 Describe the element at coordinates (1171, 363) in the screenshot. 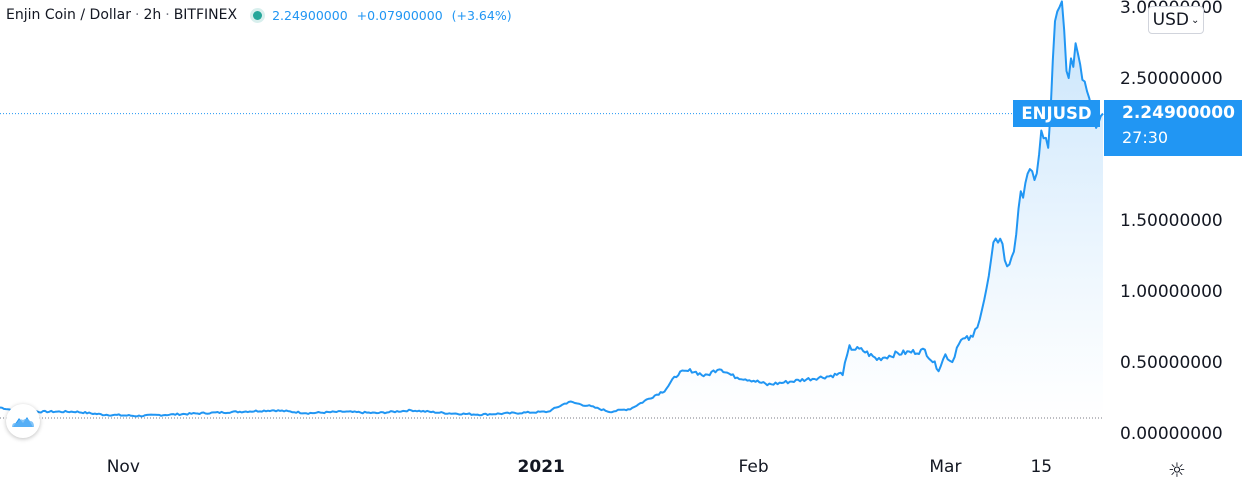

I see `y-tick-label: 0.50000000` at that location.